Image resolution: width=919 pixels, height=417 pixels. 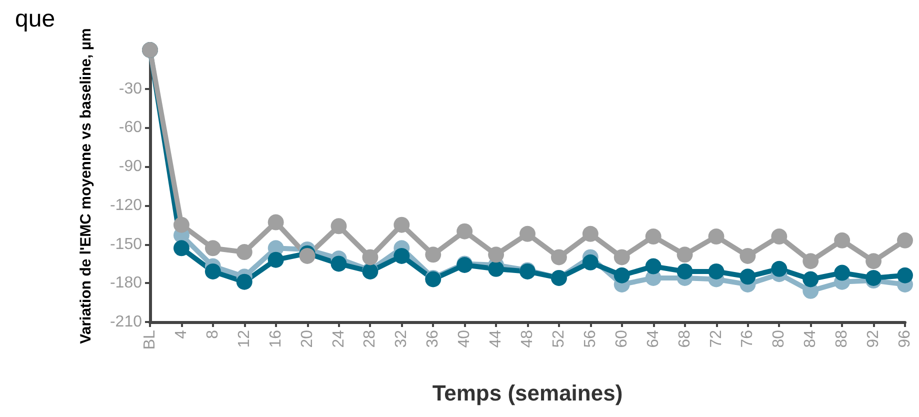 What do you see at coordinates (339, 339) in the screenshot?
I see `x-tick-label: 24` at bounding box center [339, 339].